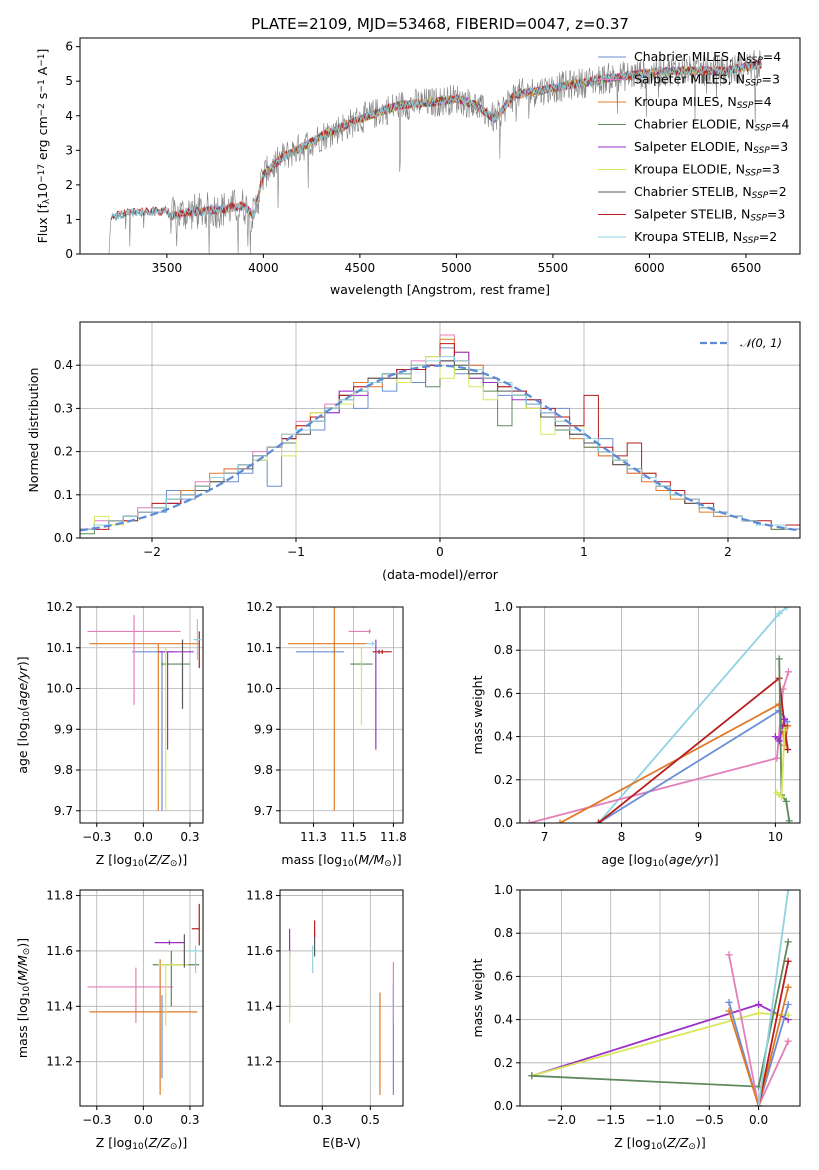 The image size is (819, 1170). I want to click on label-segment: Chabrier STELIB,, so click(688, 191).